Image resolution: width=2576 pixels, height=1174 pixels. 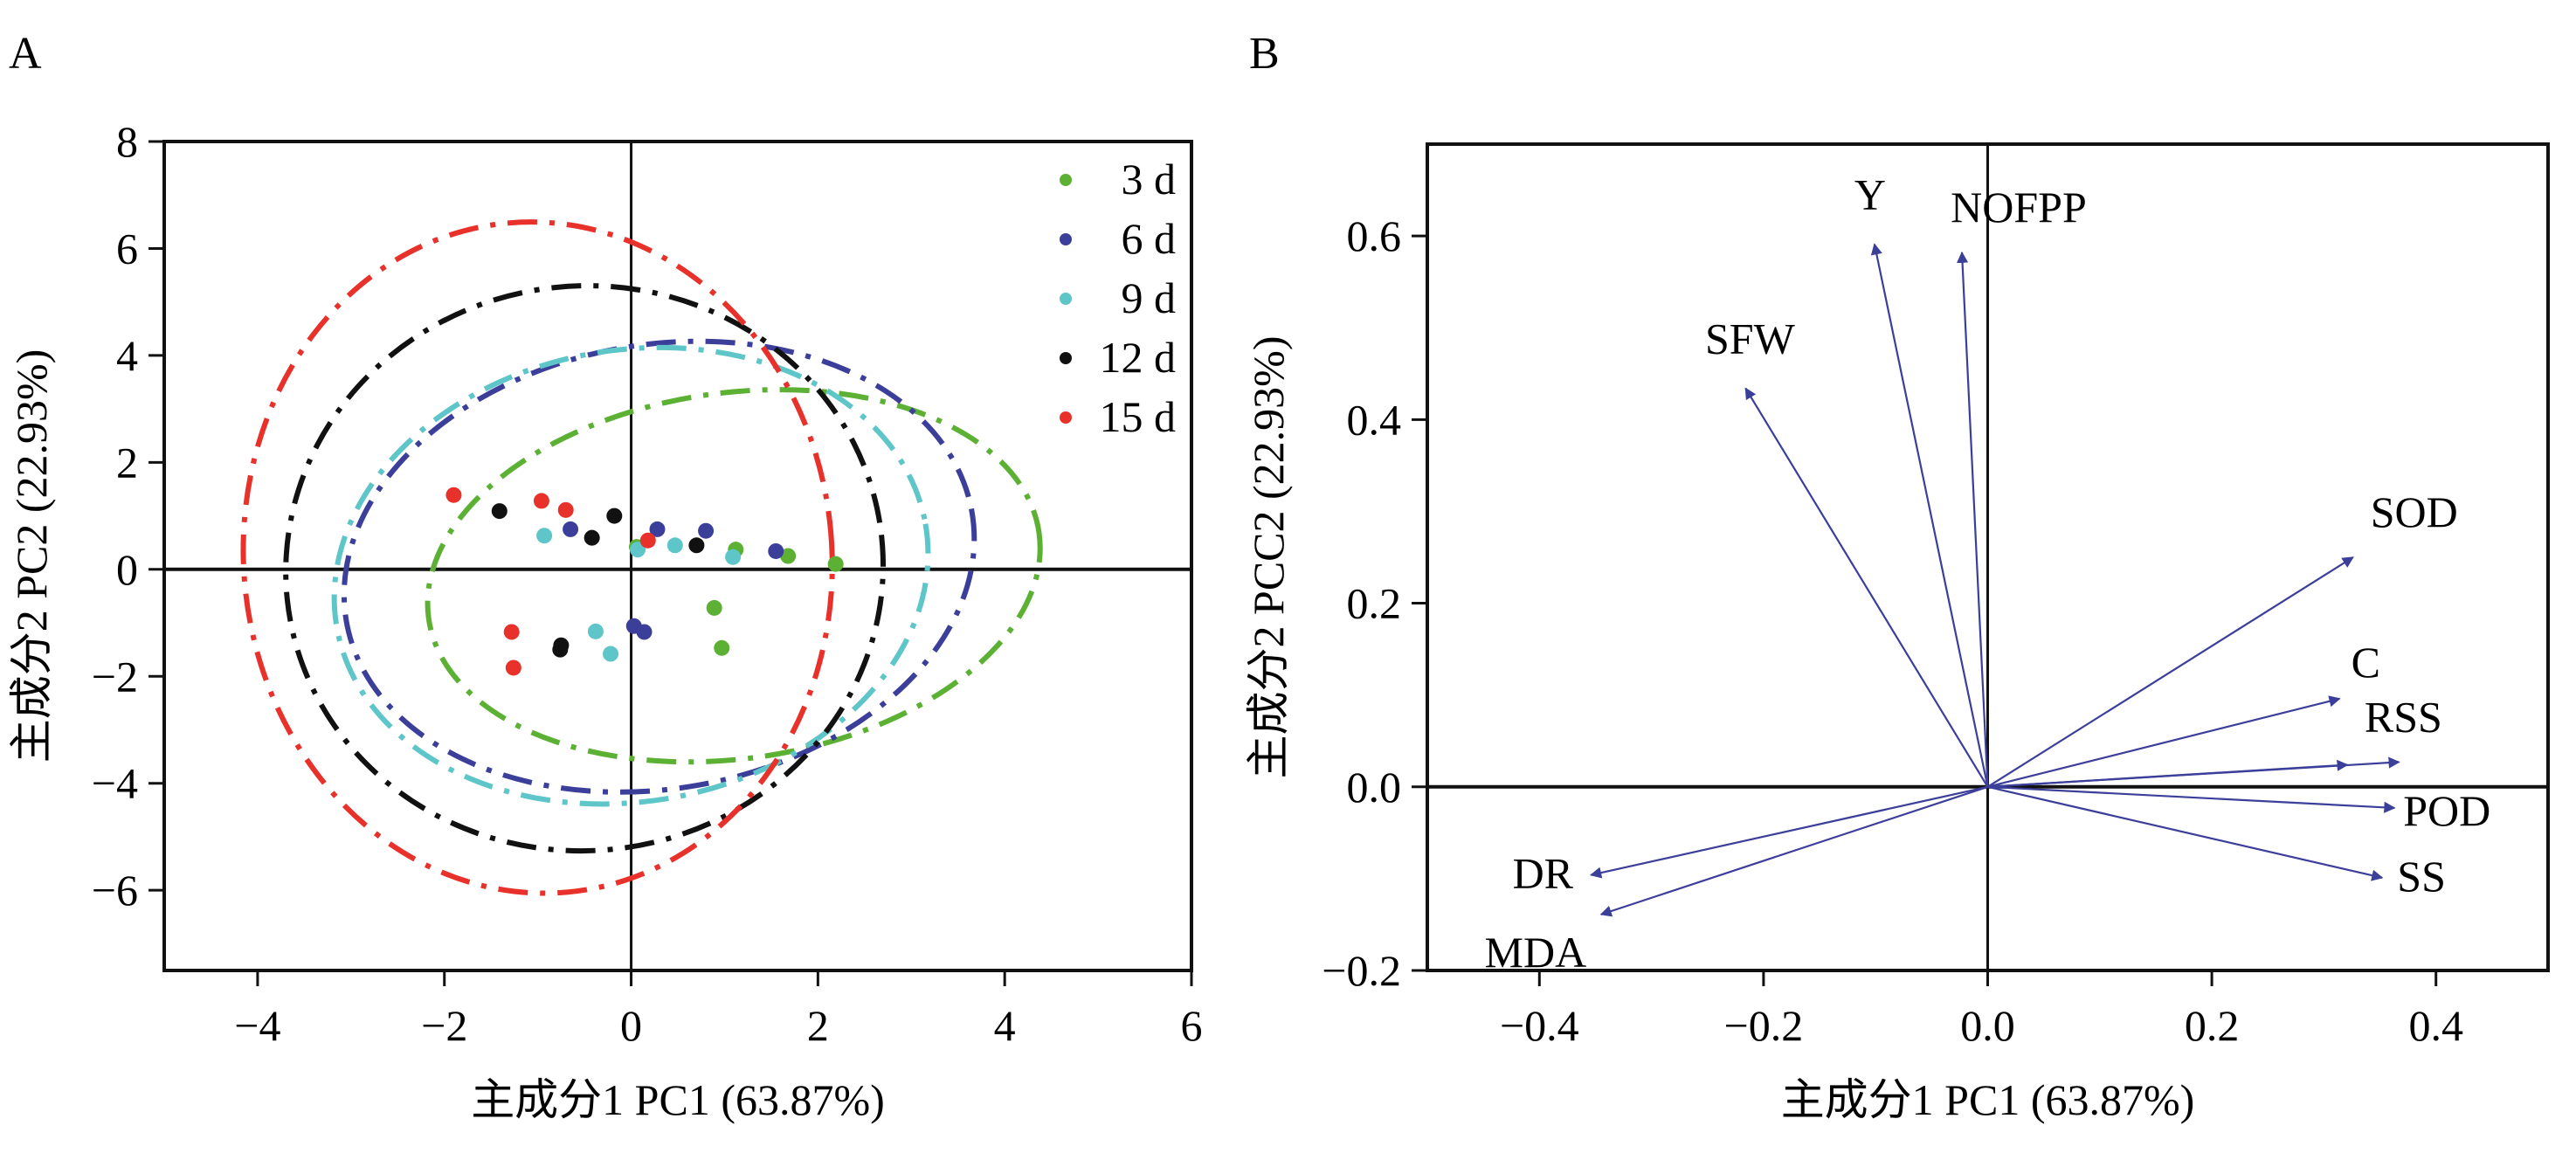 What do you see at coordinates (444, 1025) in the screenshot?
I see `x-tick-label: −2` at bounding box center [444, 1025].